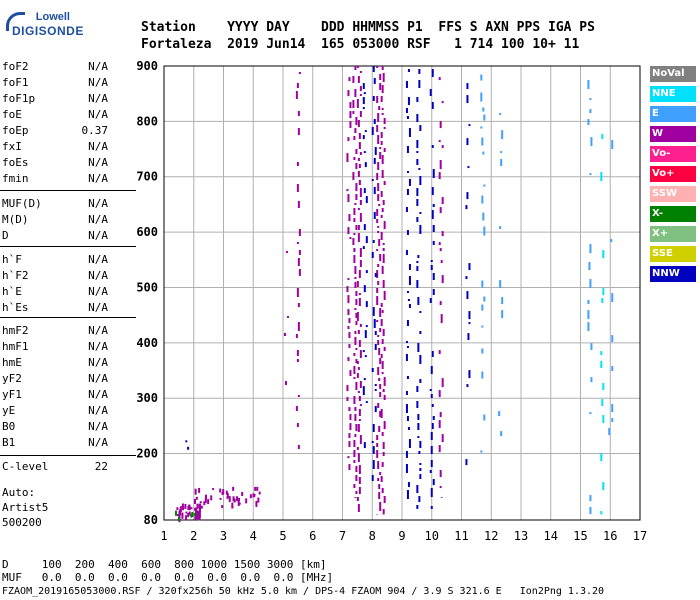 The image size is (700, 600). What do you see at coordinates (48, 31) in the screenshot?
I see `logo-line2: DIGISONDE` at bounding box center [48, 31].